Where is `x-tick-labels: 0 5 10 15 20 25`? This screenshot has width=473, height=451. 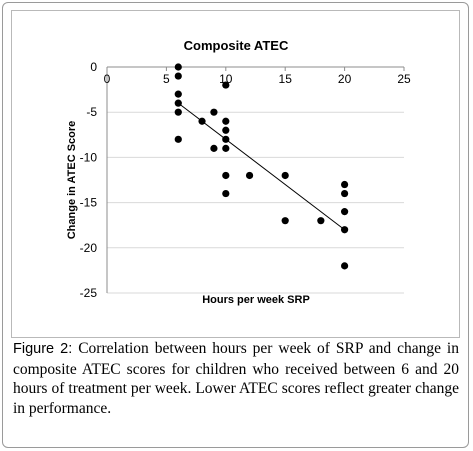
x-tick-labels: 0 5 10 15 20 25 is located at coordinates (257, 79).